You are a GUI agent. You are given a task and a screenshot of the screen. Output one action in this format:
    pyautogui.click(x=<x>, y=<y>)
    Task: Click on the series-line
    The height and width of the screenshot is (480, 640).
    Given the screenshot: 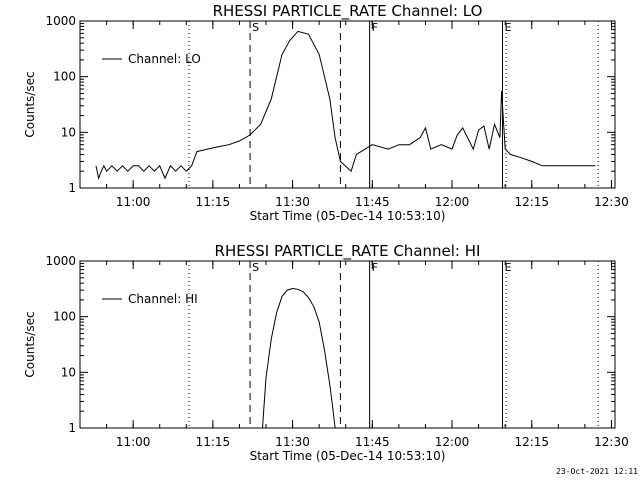 What is the action you would take?
    pyautogui.click(x=299, y=358)
    